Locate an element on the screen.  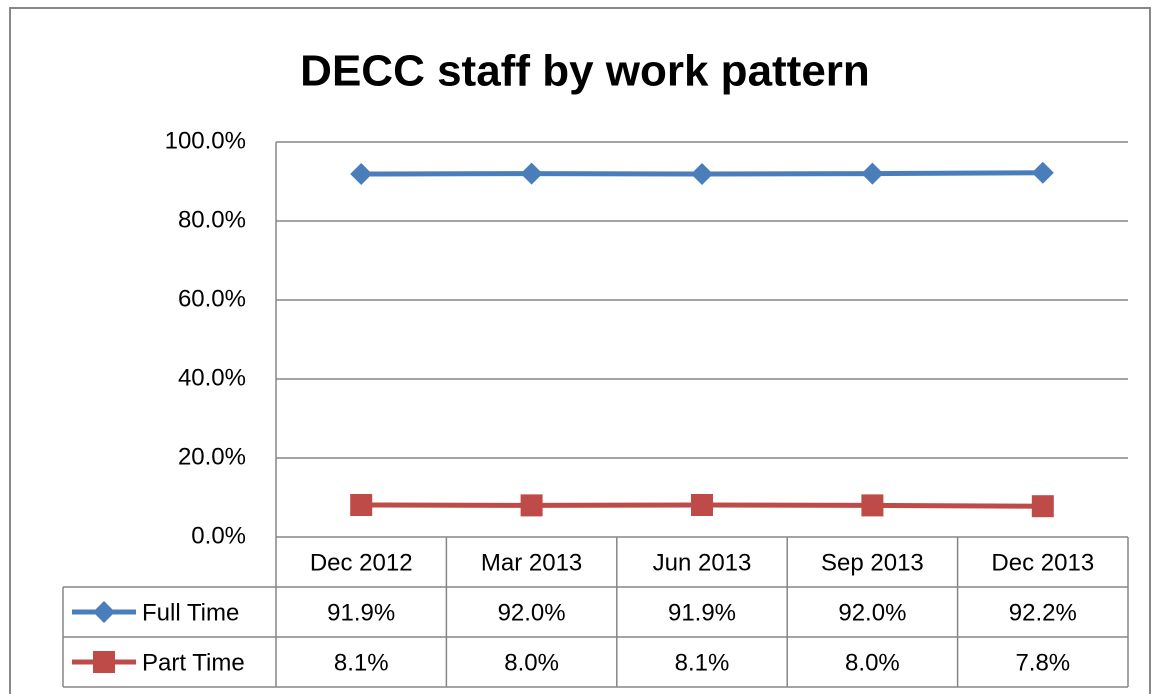
y-tick-label: 0.0% is located at coordinates (218, 535).